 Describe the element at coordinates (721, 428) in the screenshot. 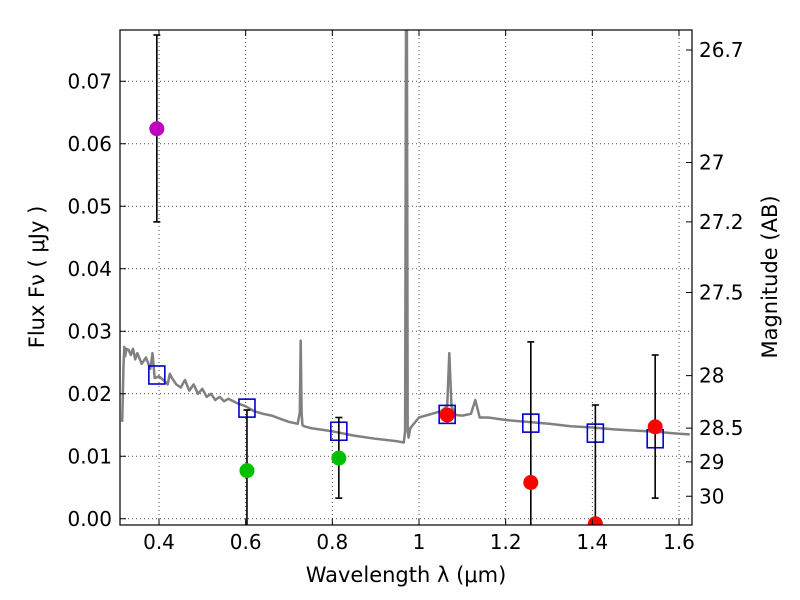

I see `y-right-tick-label: 28.5` at that location.